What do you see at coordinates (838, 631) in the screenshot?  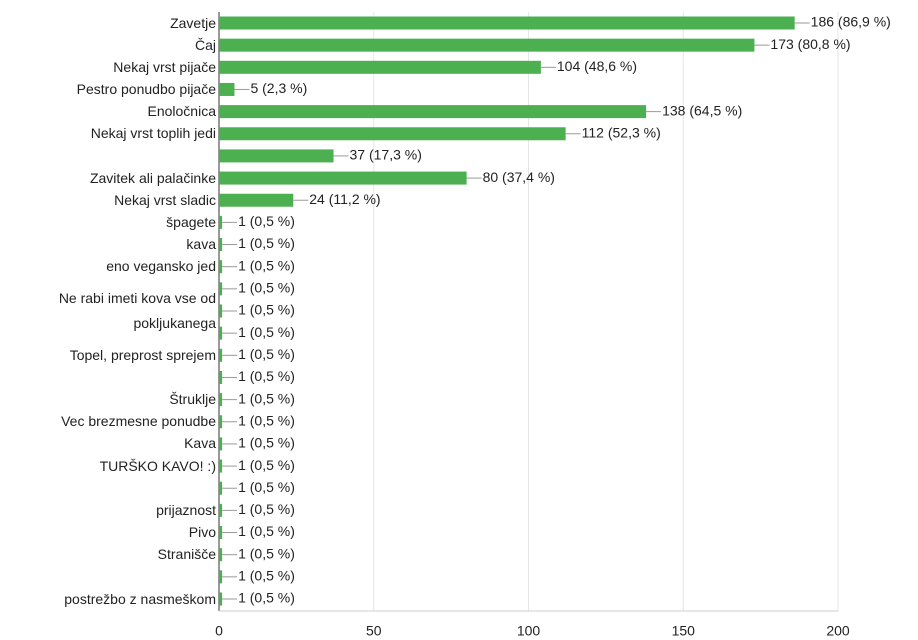 I see `x-tick-label: 200` at bounding box center [838, 631].